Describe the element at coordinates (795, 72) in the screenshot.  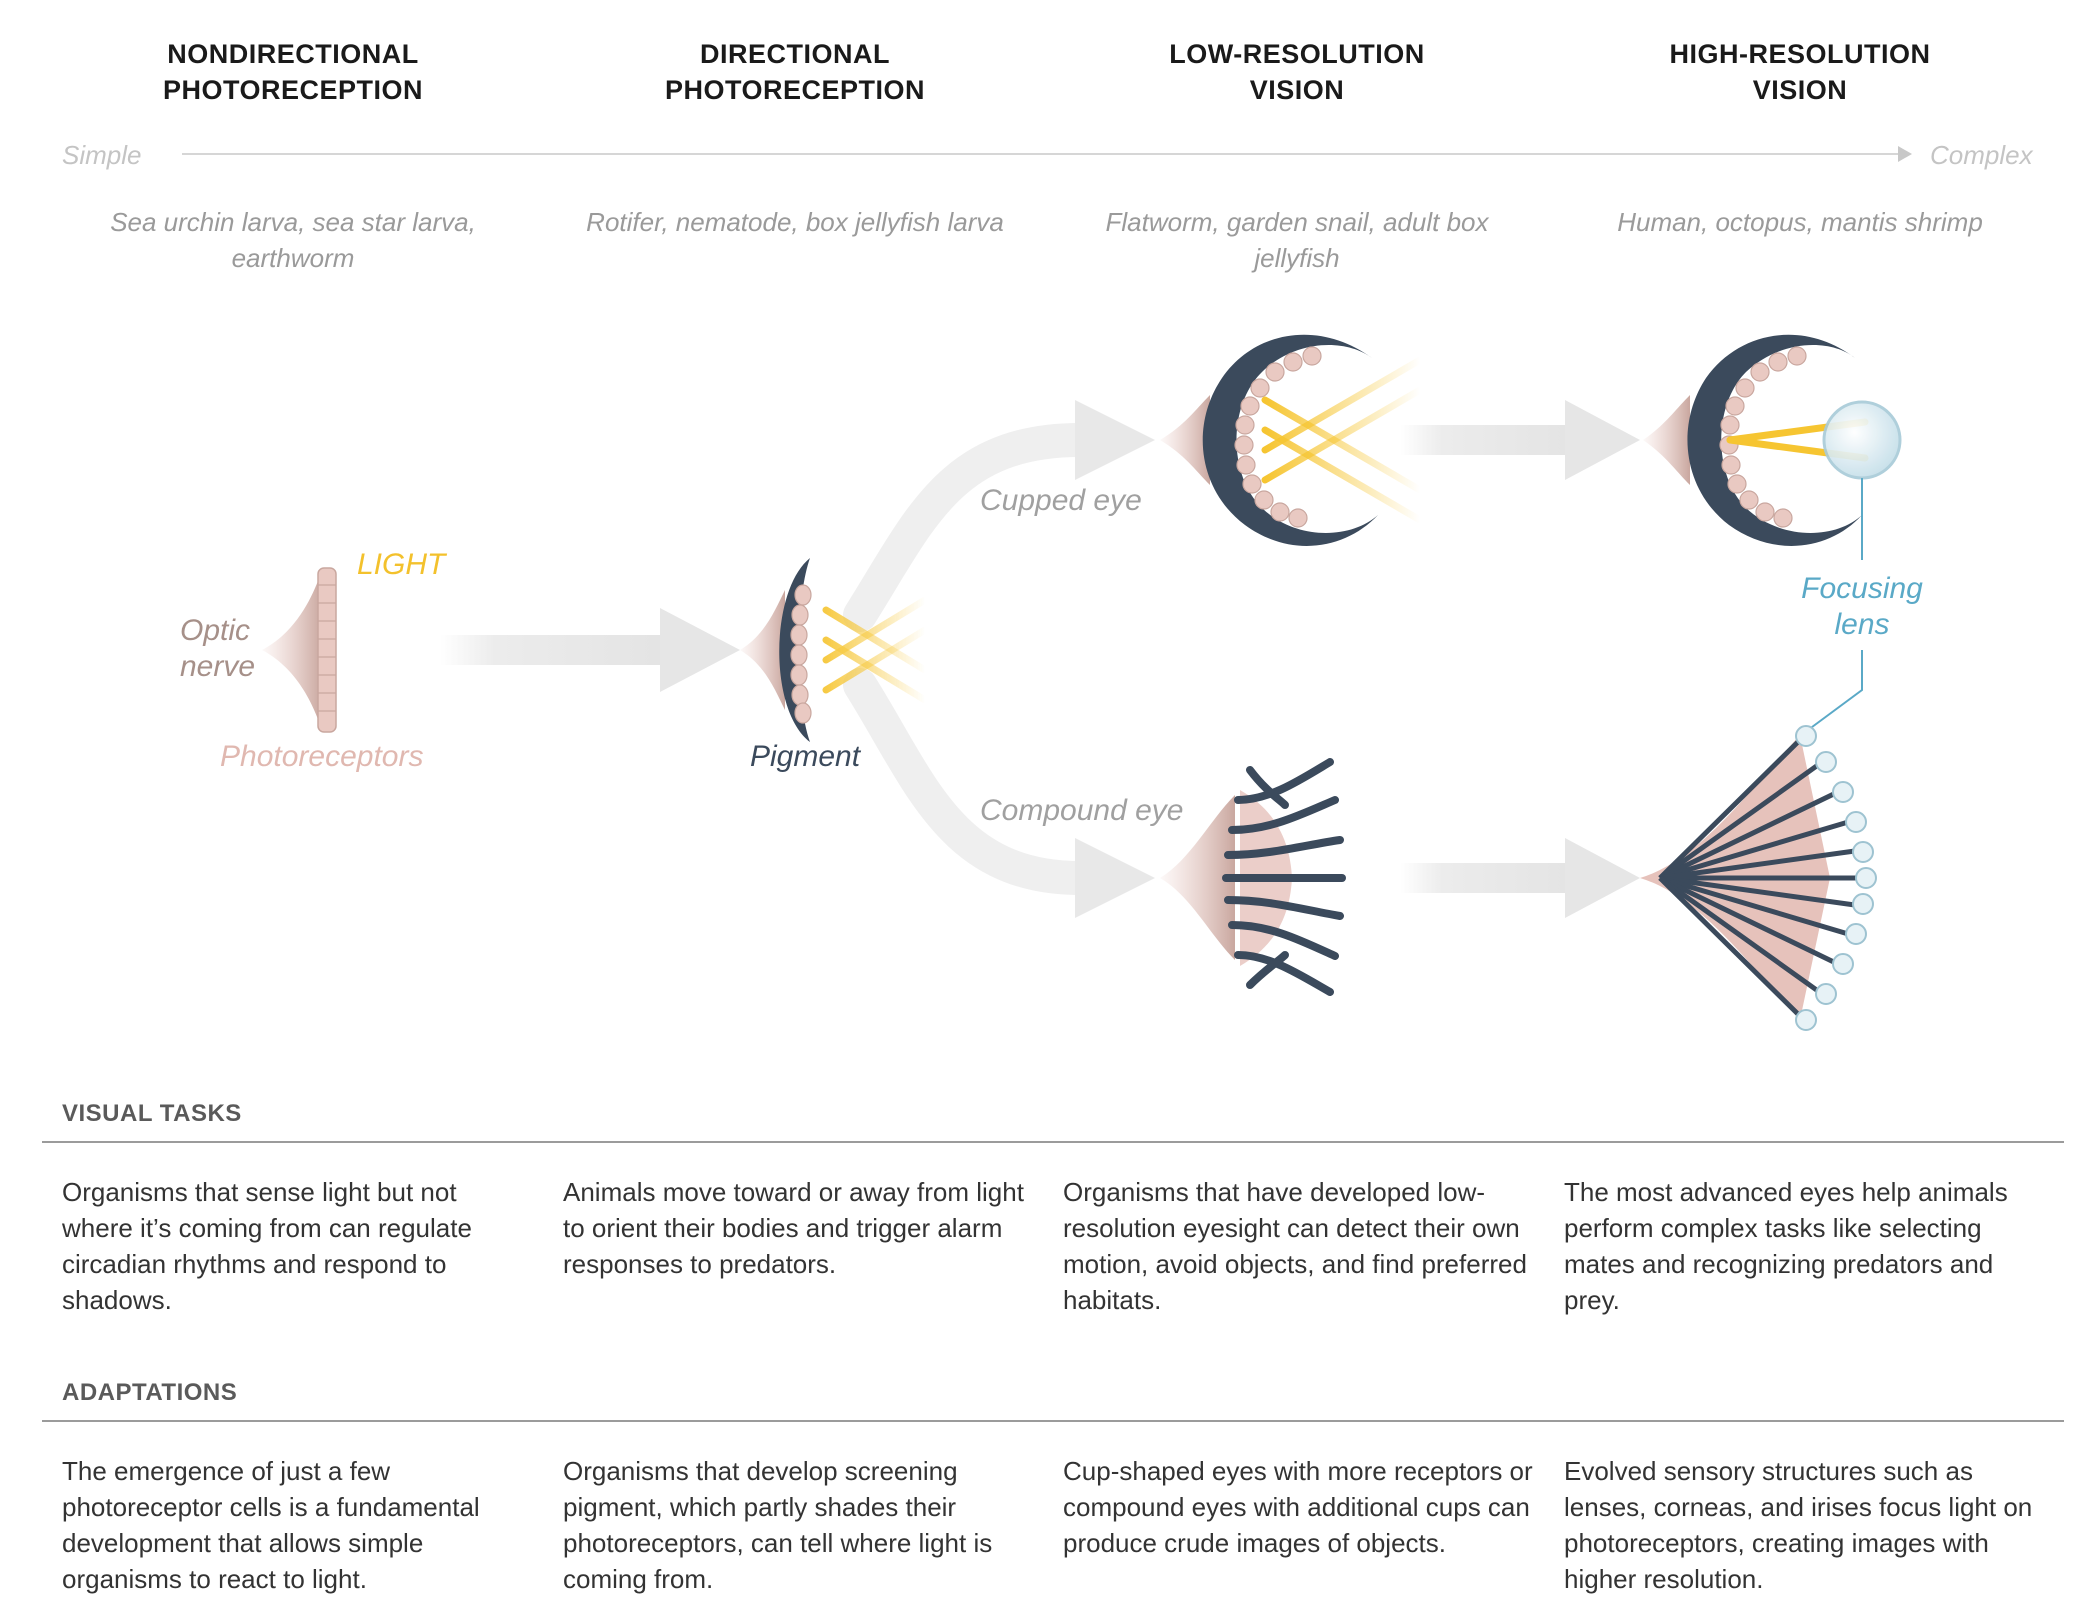
I see `stage-title-directional: DIRECTIONAL PHOTORECEPTION` at that location.